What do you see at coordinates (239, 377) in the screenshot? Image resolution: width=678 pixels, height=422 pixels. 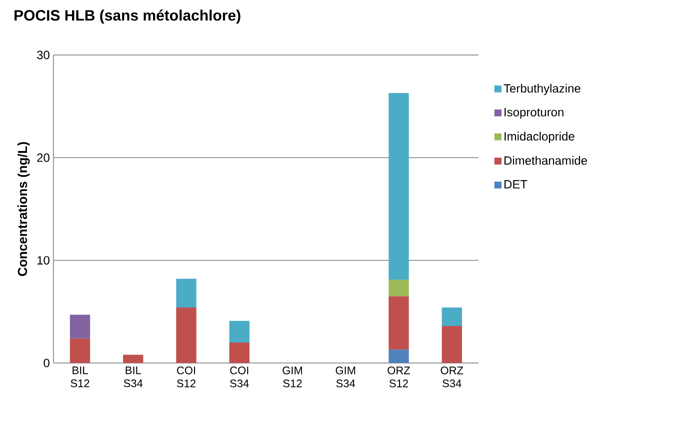 I see `x-tick-label: COI S34` at bounding box center [239, 377].